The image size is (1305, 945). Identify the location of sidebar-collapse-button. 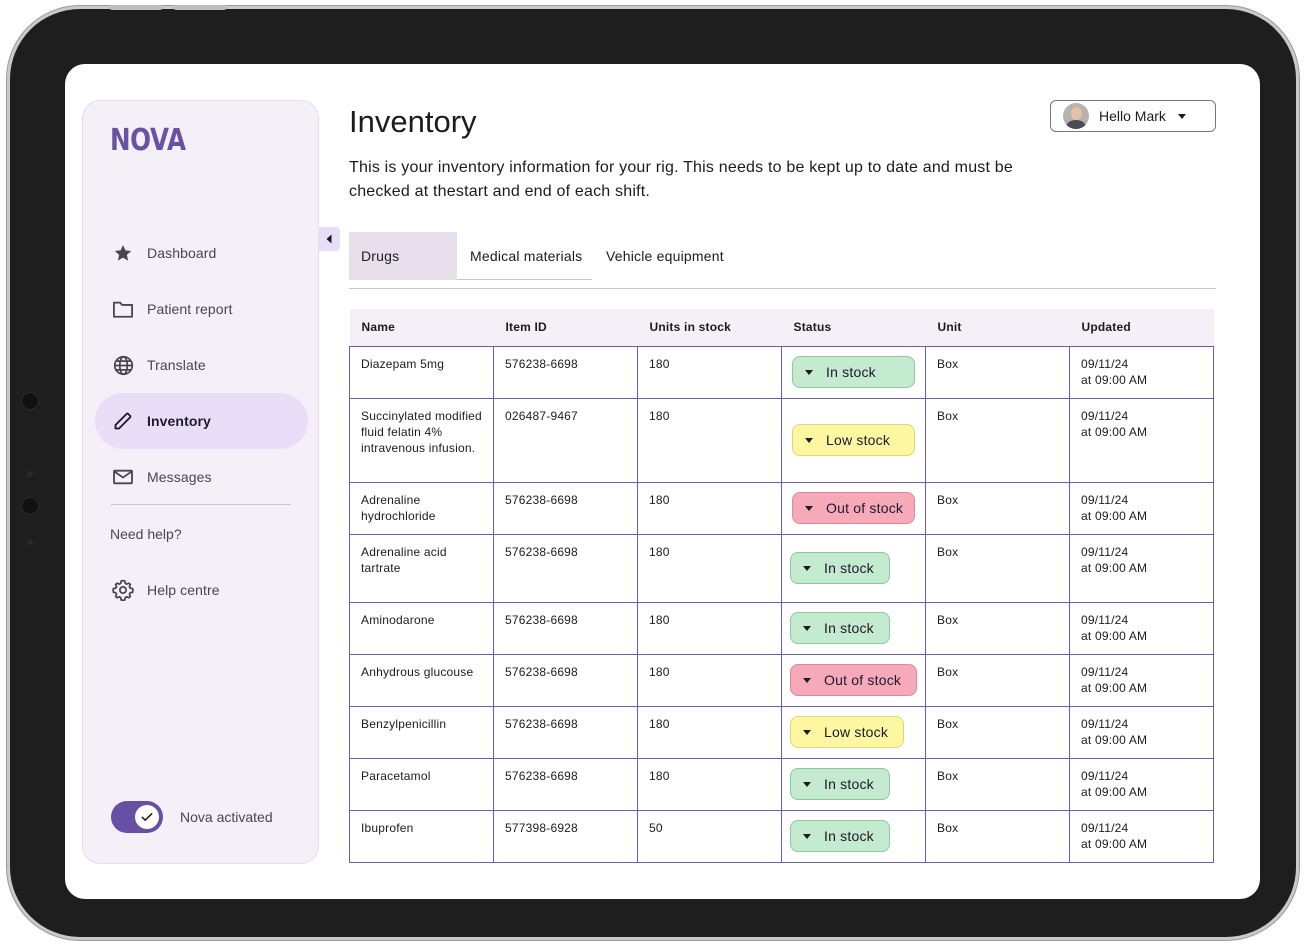
(329, 239).